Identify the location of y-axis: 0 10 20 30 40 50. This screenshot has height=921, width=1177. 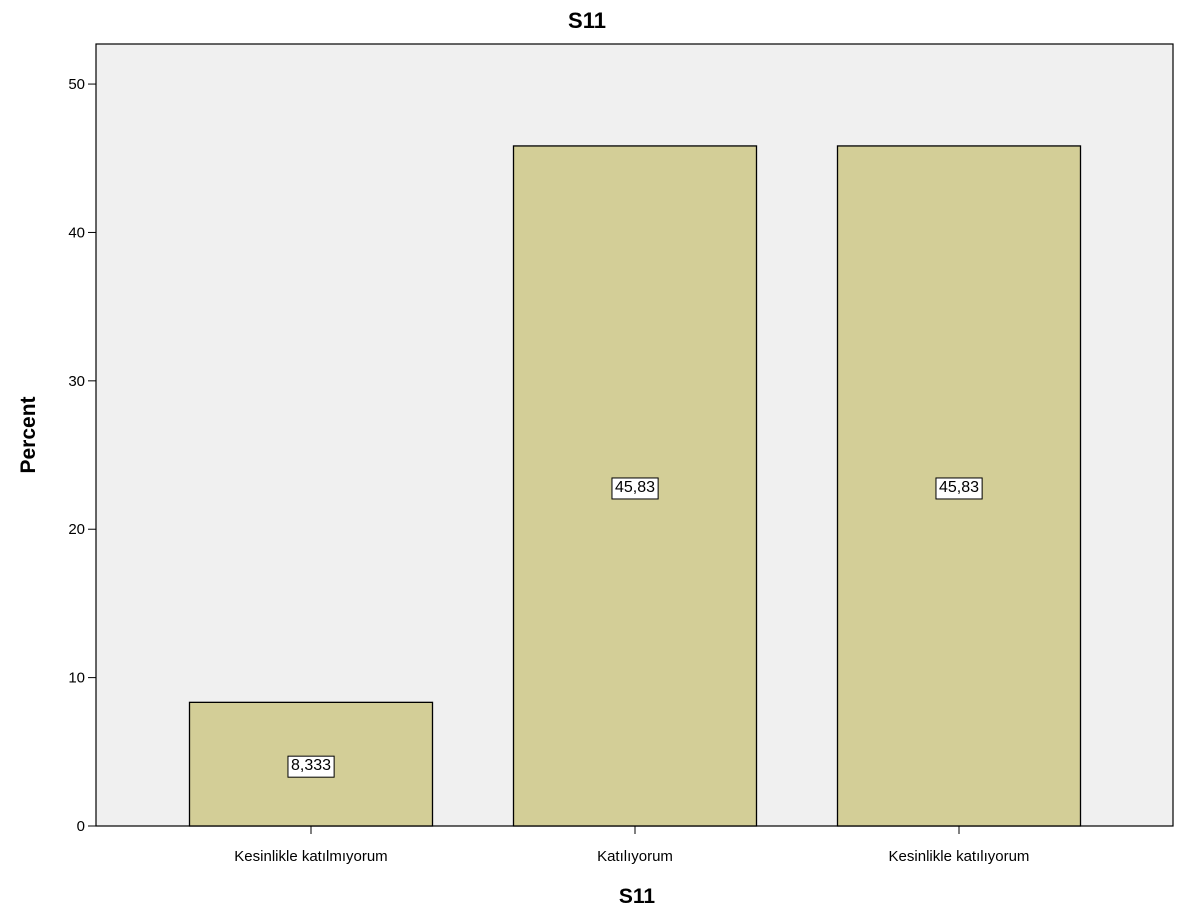
(82, 455).